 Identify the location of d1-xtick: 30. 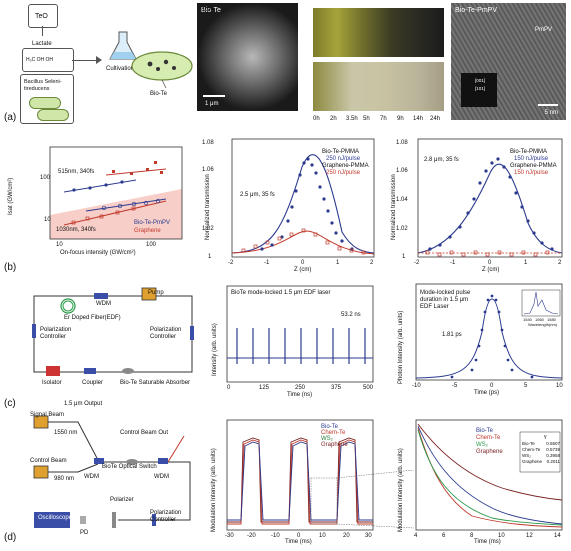
(368, 536).